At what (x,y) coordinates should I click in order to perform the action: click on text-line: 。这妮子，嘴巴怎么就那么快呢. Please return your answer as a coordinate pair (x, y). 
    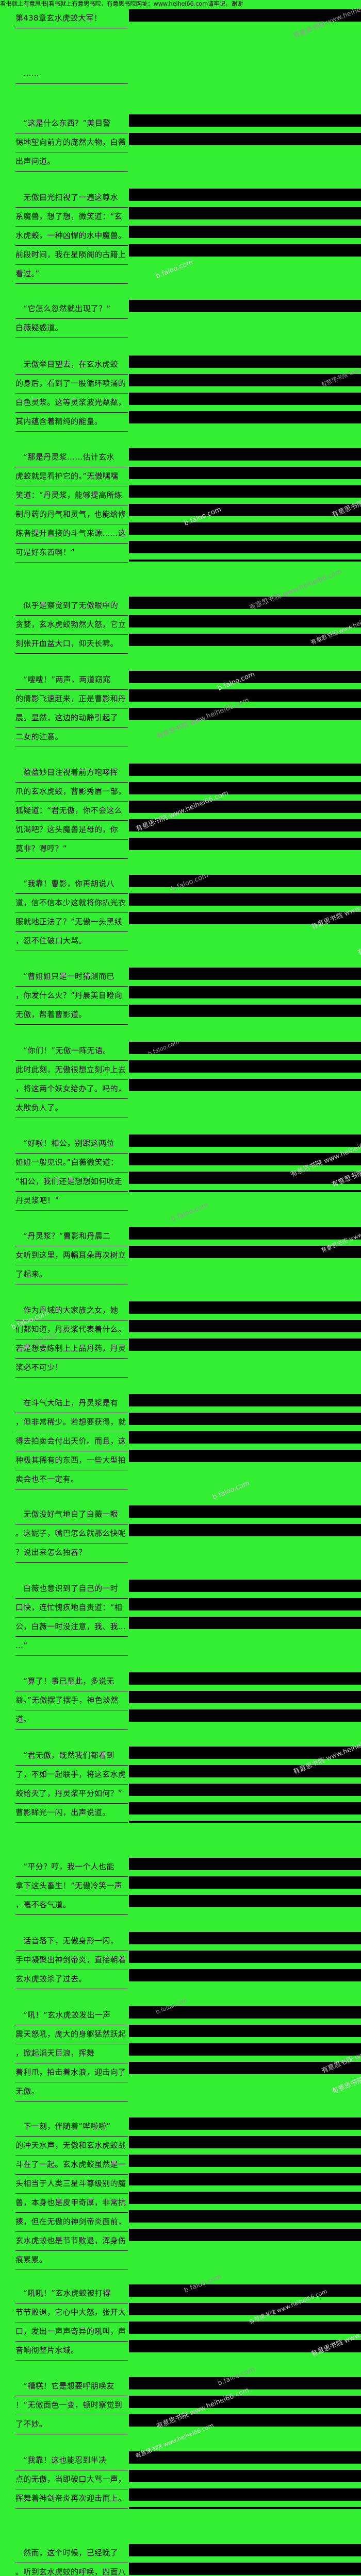
    Looking at the image, I should click on (71, 1534).